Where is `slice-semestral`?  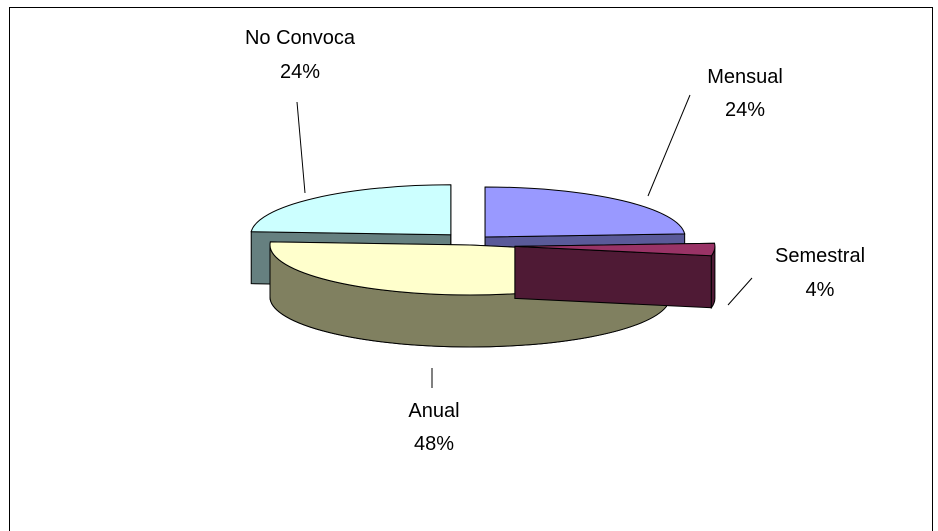 slice-semestral is located at coordinates (615, 276).